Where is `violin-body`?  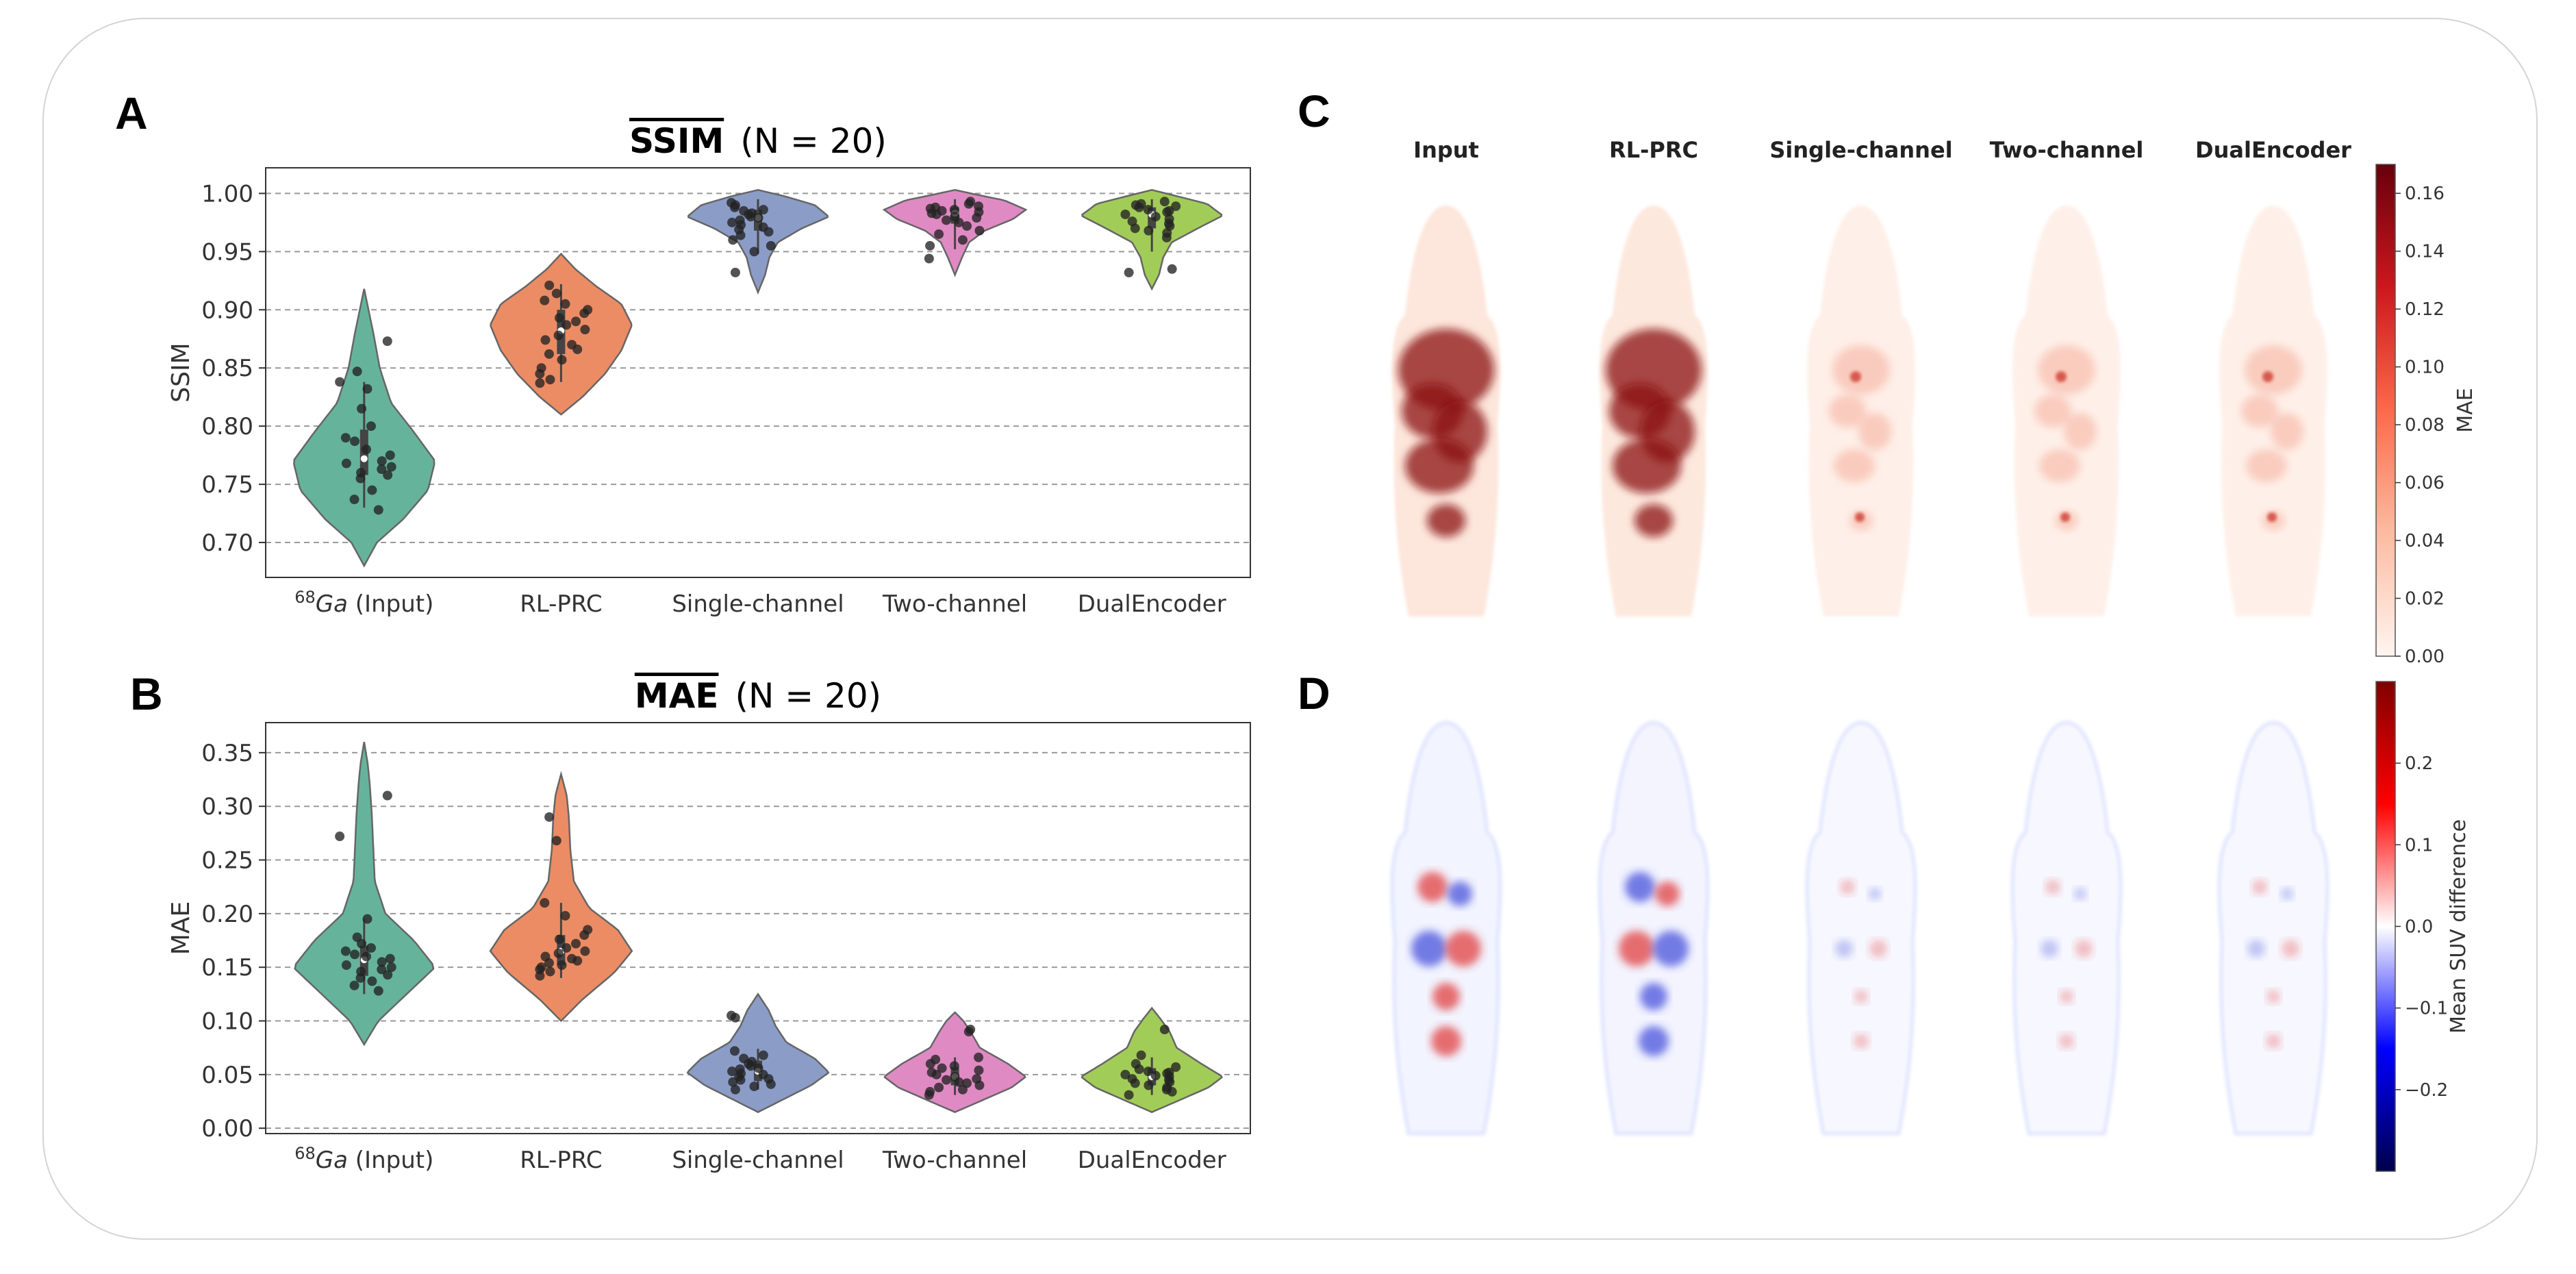
violin-body is located at coordinates (365, 894).